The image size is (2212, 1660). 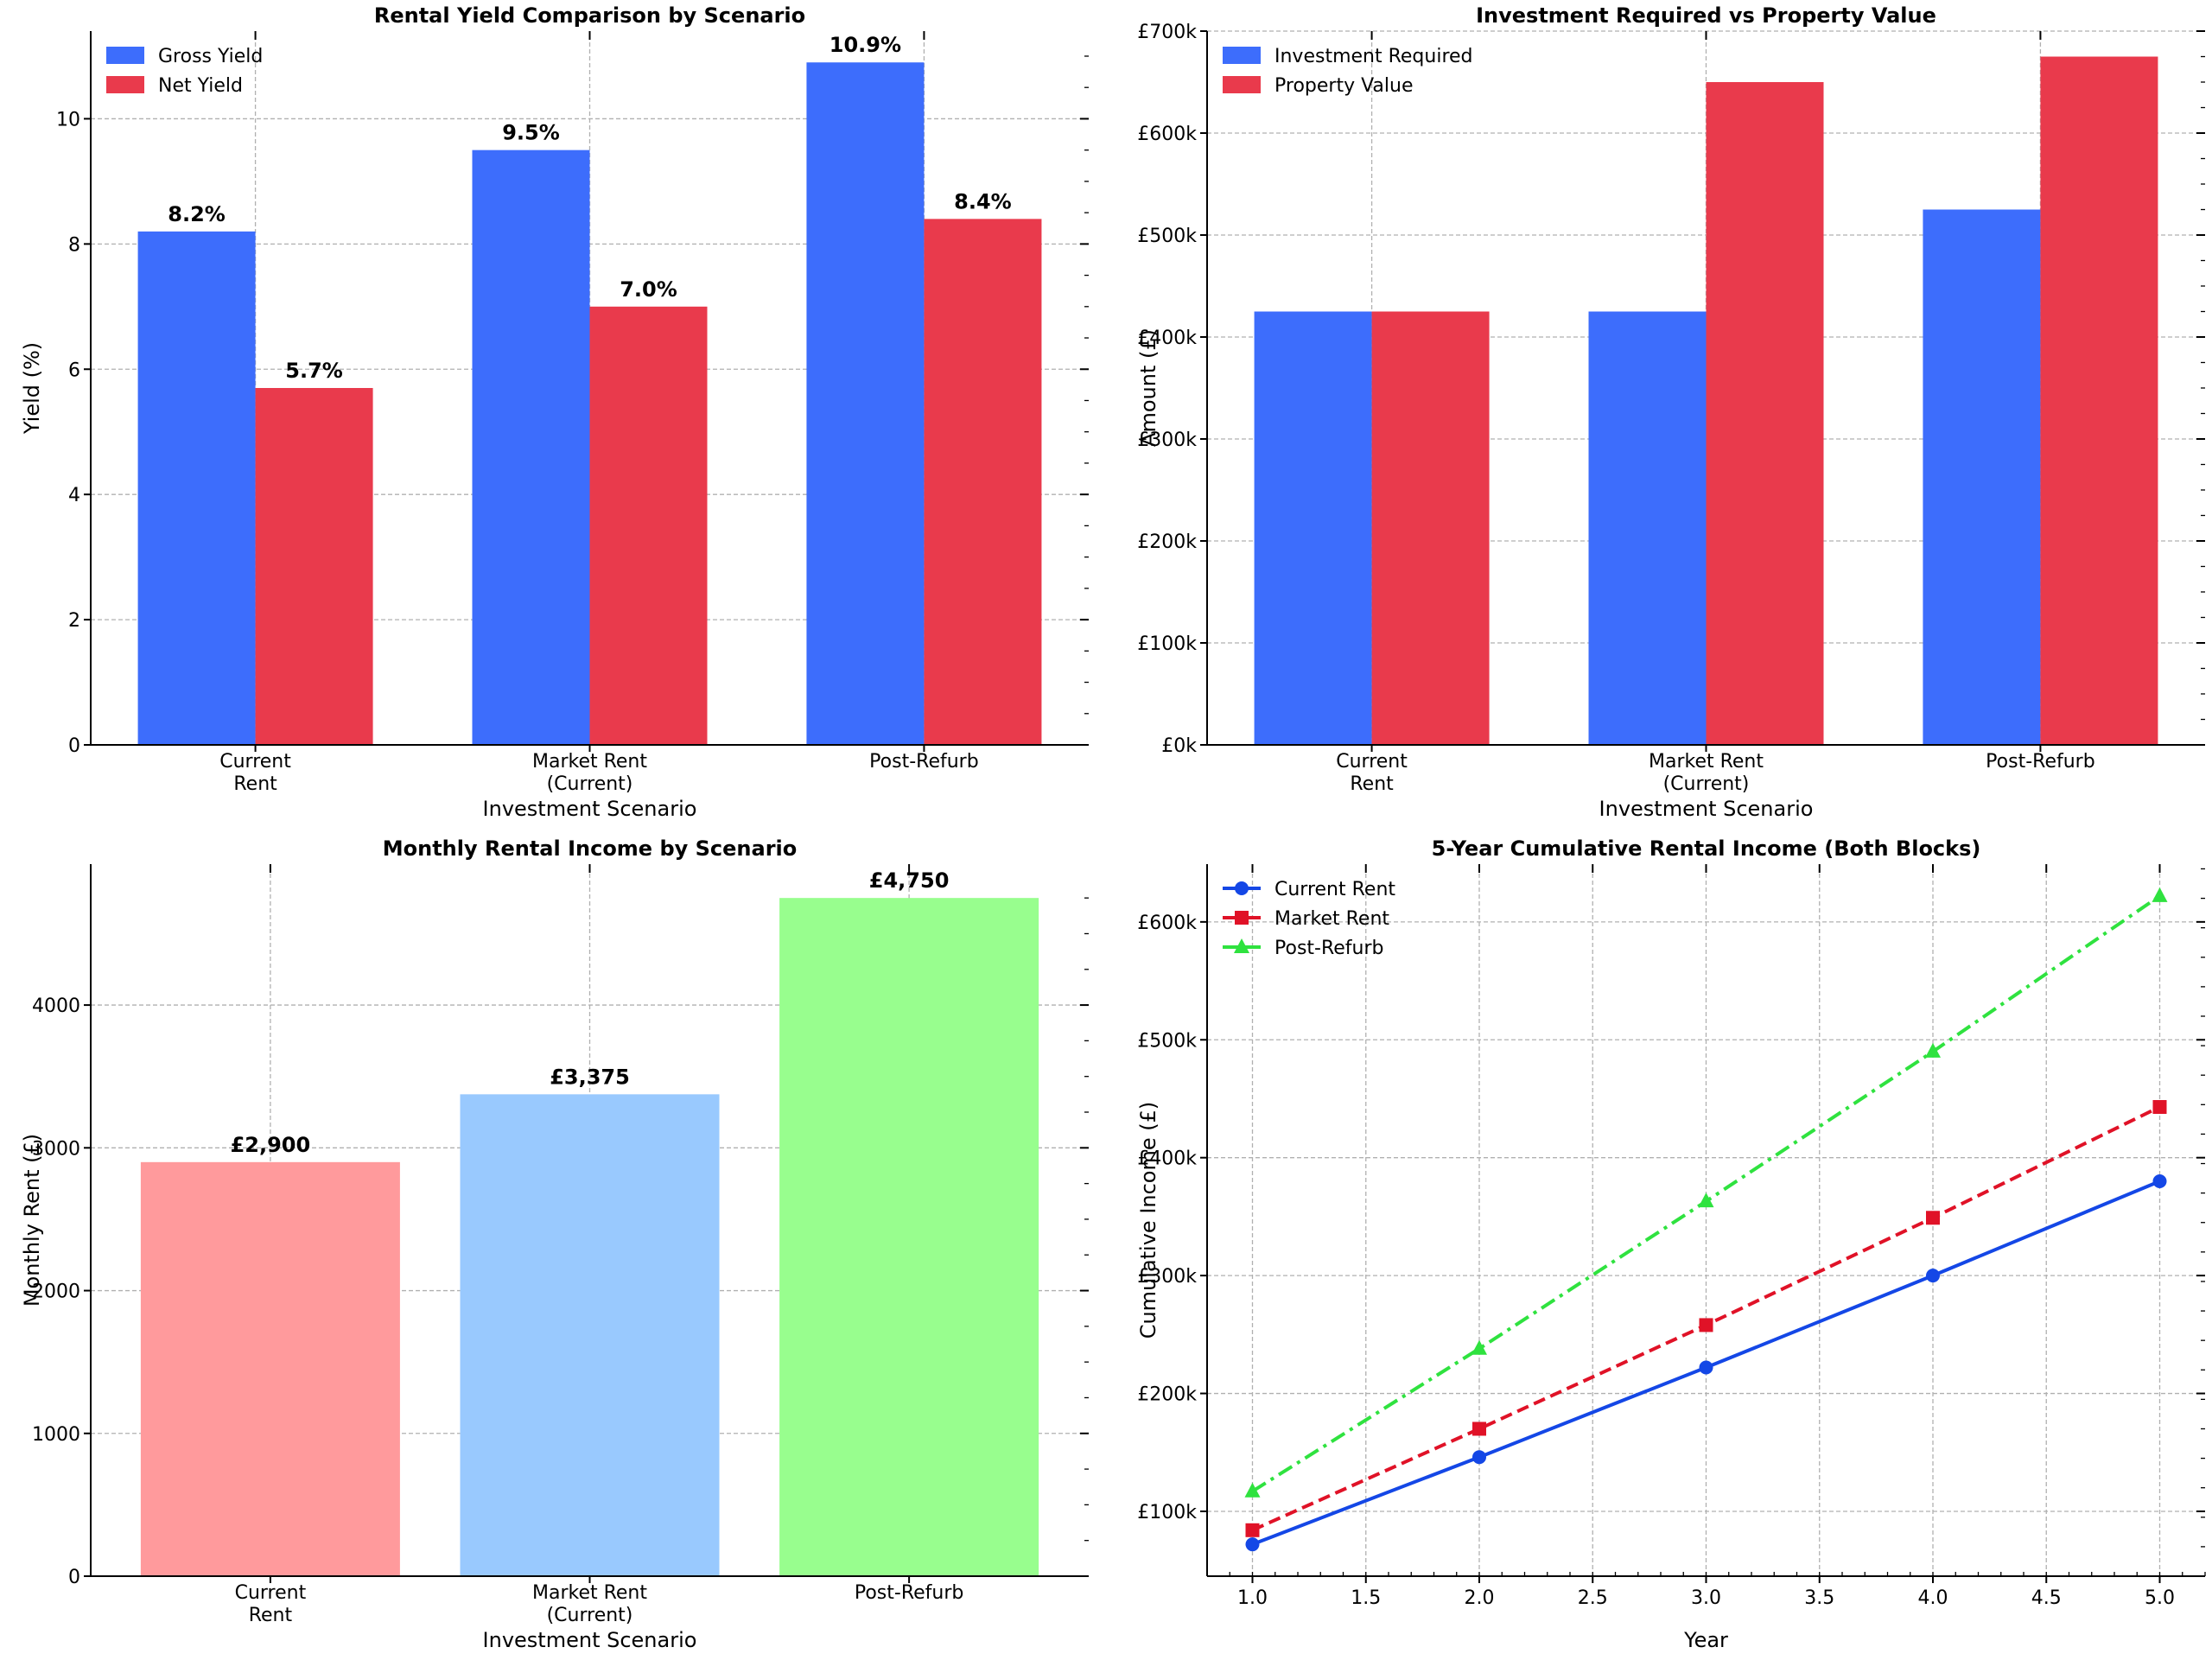 I want to click on x-tick-label: 4.5, so click(x=2046, y=1598).